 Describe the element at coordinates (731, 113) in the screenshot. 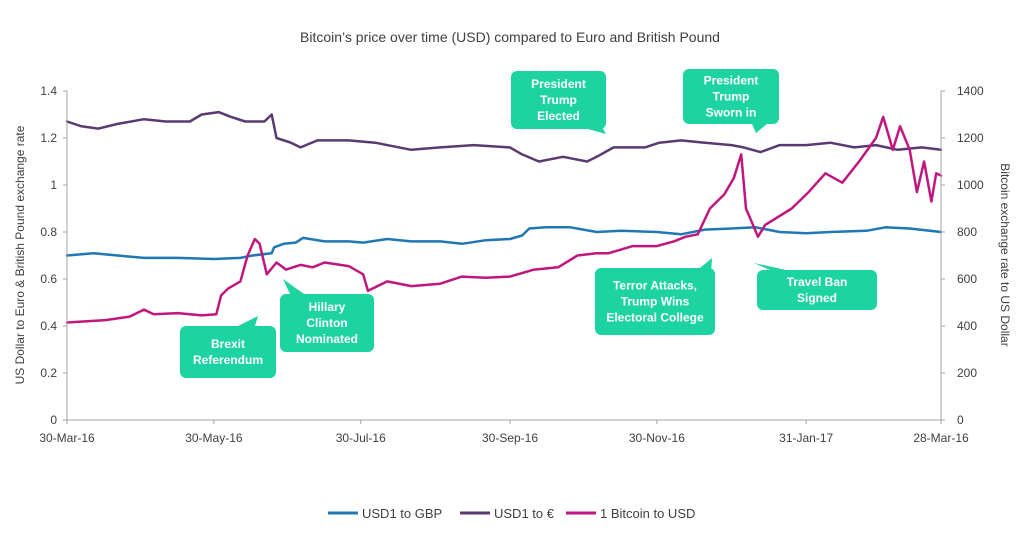

I see `callout-text: Sworn in` at that location.